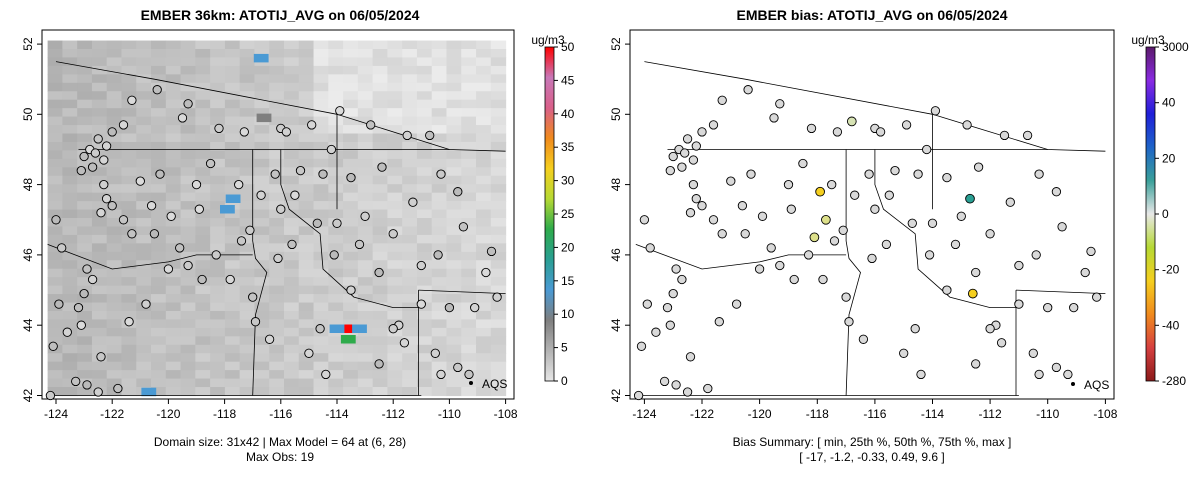 The width and height of the screenshot is (1200, 484). I want to click on left-legend-label: AQS, so click(494, 384).